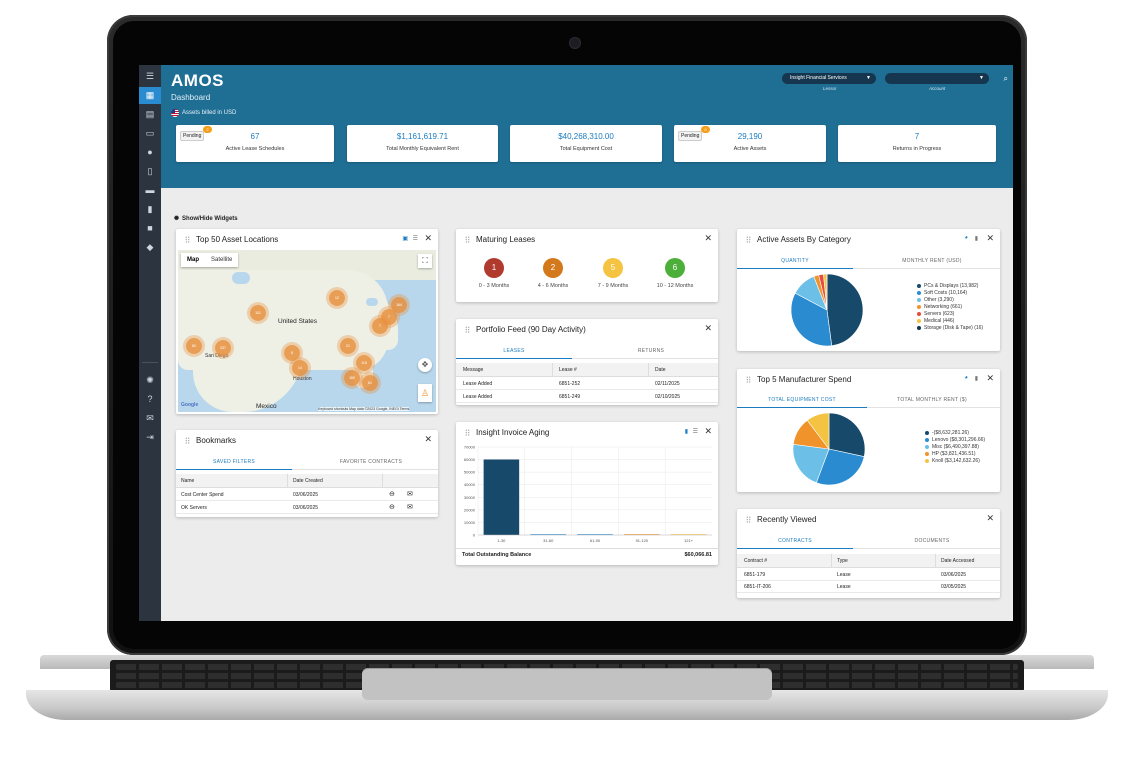 Image resolution: width=1134 pixels, height=758 pixels. I want to click on table-row: 6851-179 Lease 03/06/2025, so click(868, 575).